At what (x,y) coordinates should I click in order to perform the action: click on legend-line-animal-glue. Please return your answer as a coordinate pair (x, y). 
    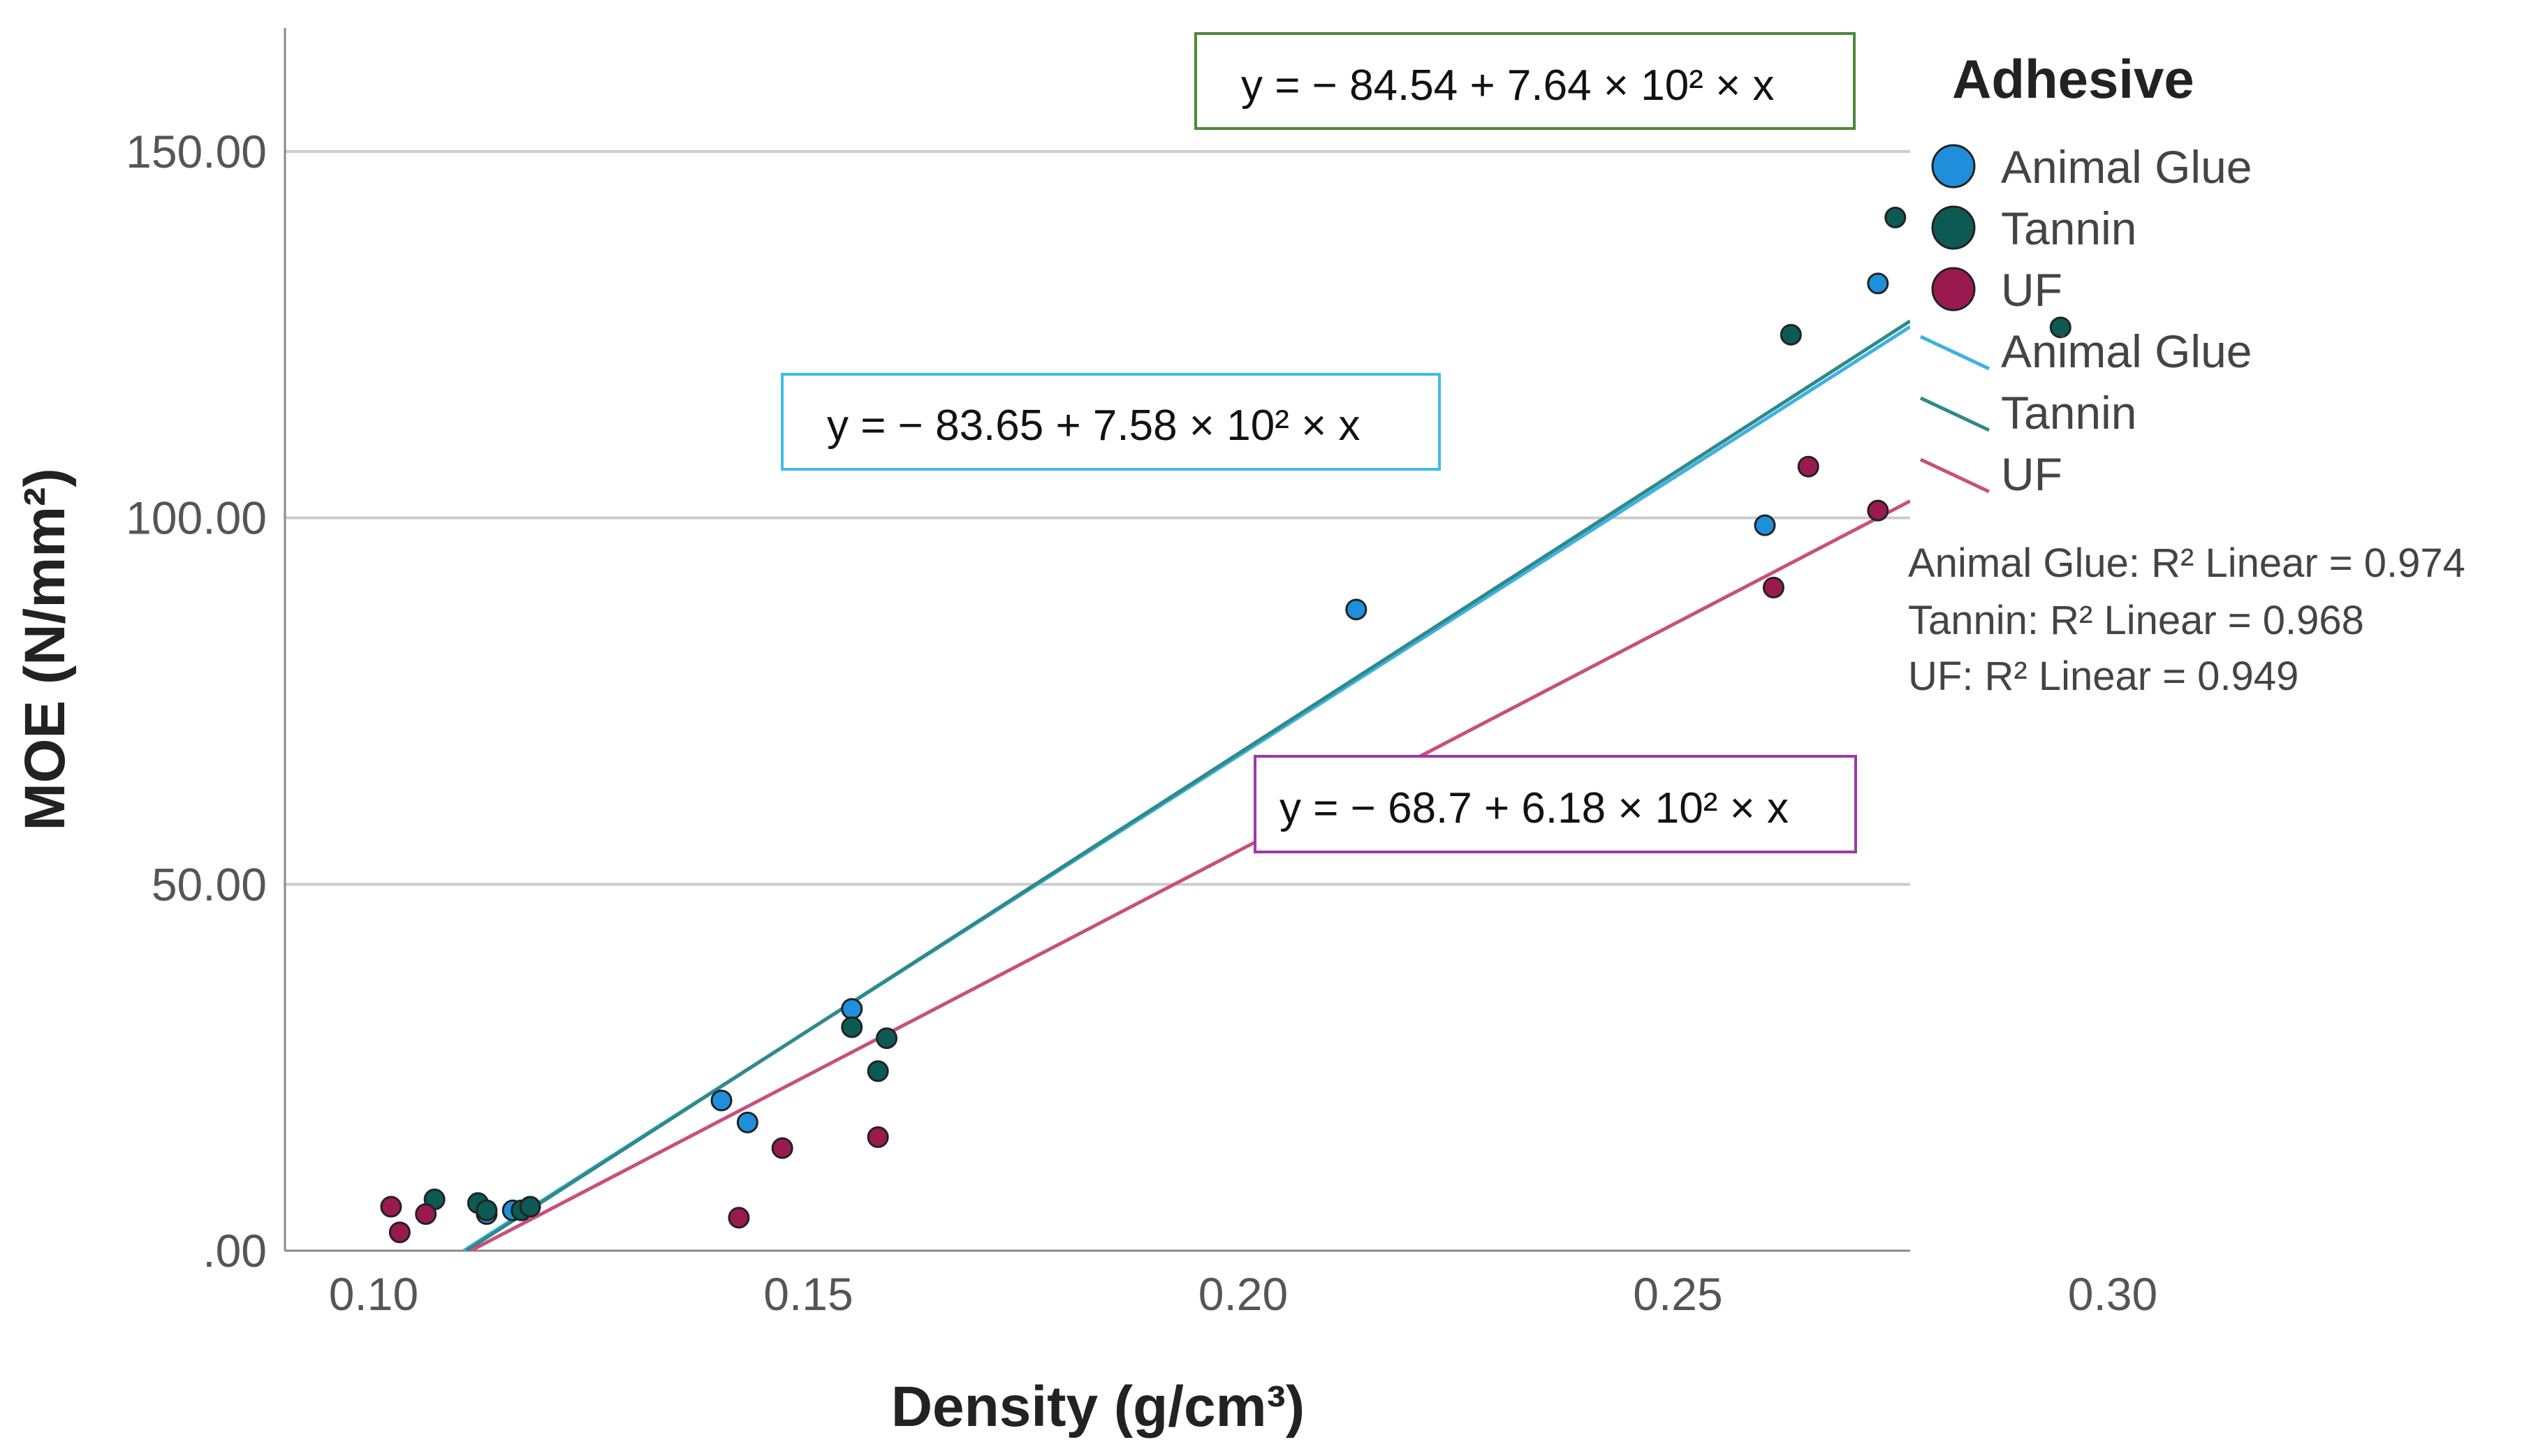
    Looking at the image, I should click on (1954, 352).